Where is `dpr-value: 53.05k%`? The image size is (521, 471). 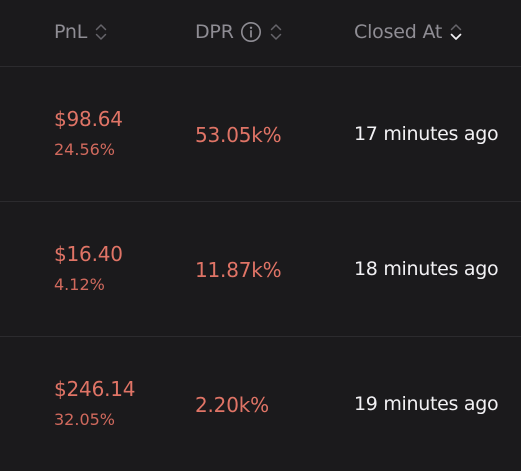
dpr-value: 53.05k% is located at coordinates (238, 135).